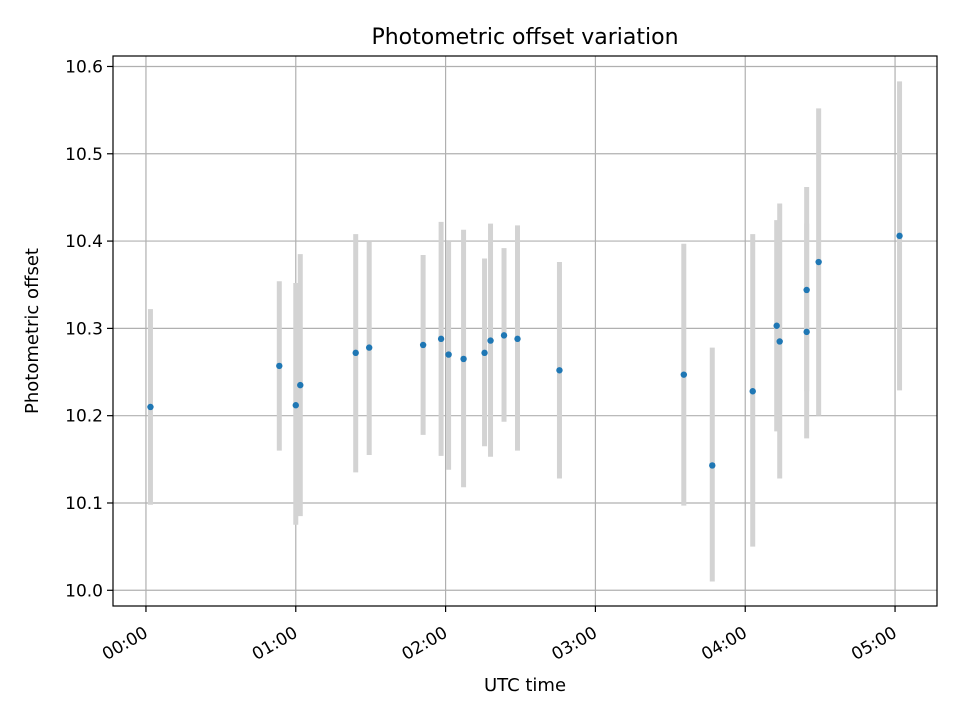 Image resolution: width=960 pixels, height=720 pixels. Describe the element at coordinates (84, 329) in the screenshot. I see `y-tick-label: 10.3` at that location.